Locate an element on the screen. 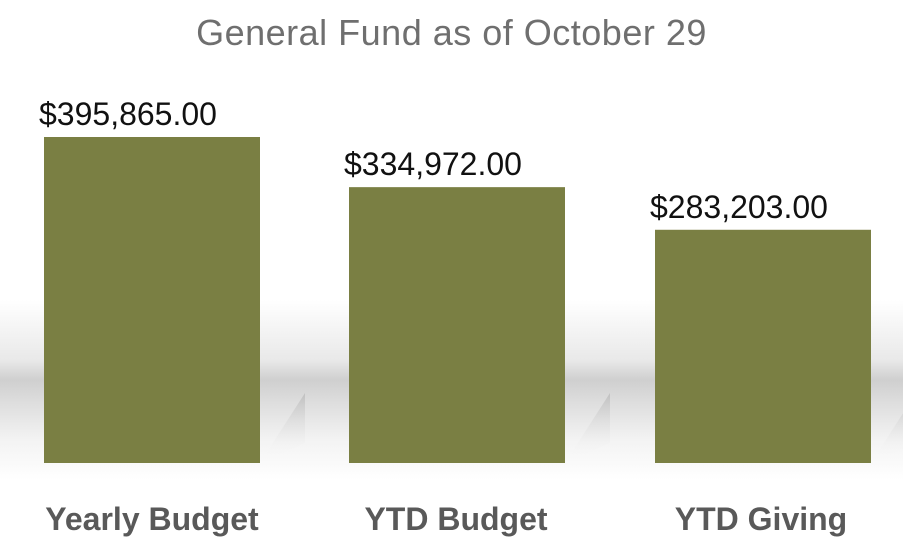 Image resolution: width=903 pixels, height=553 pixels. data-label: $334,972.00 is located at coordinates (433, 164).